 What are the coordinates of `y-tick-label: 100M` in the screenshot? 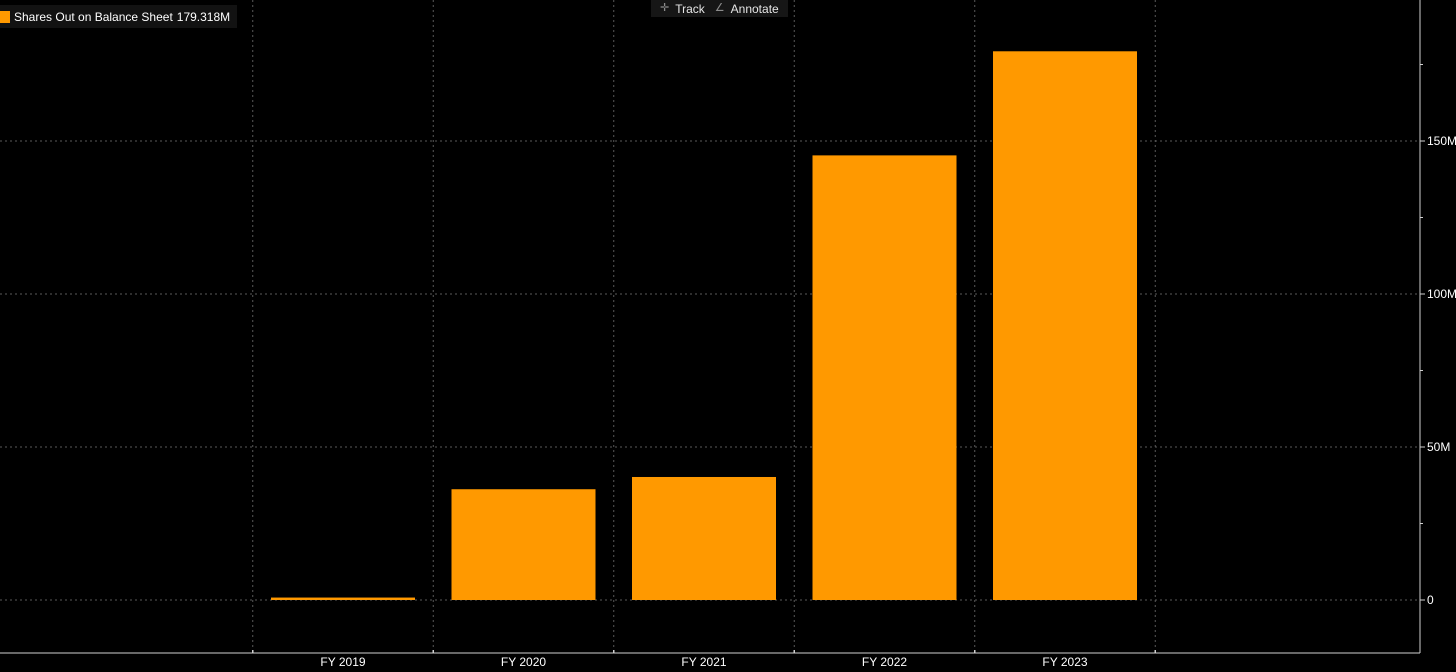 It's located at (1441, 294).